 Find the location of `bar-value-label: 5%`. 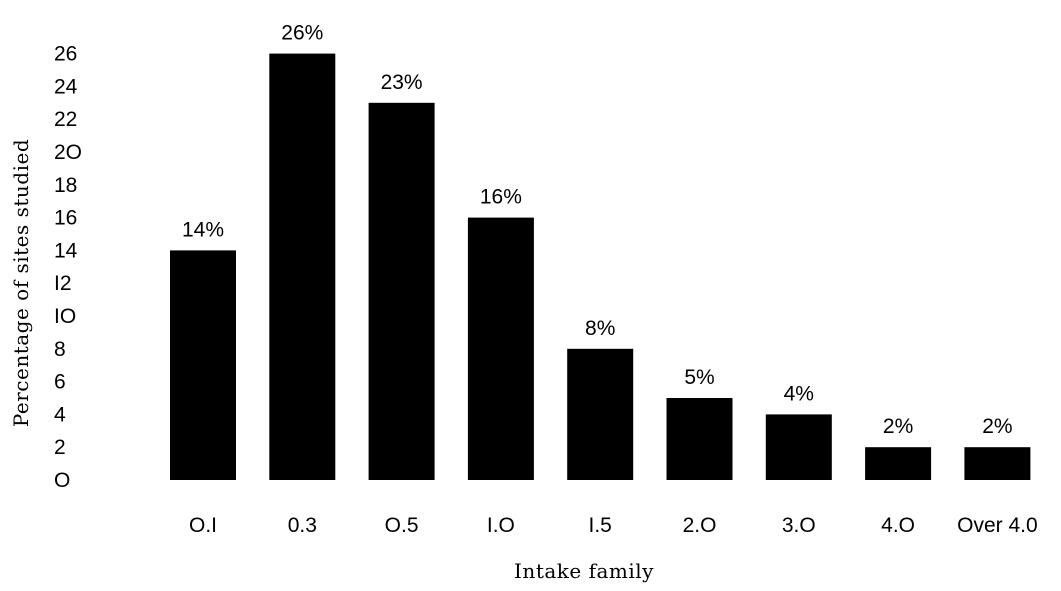

bar-value-label: 5% is located at coordinates (699, 377).